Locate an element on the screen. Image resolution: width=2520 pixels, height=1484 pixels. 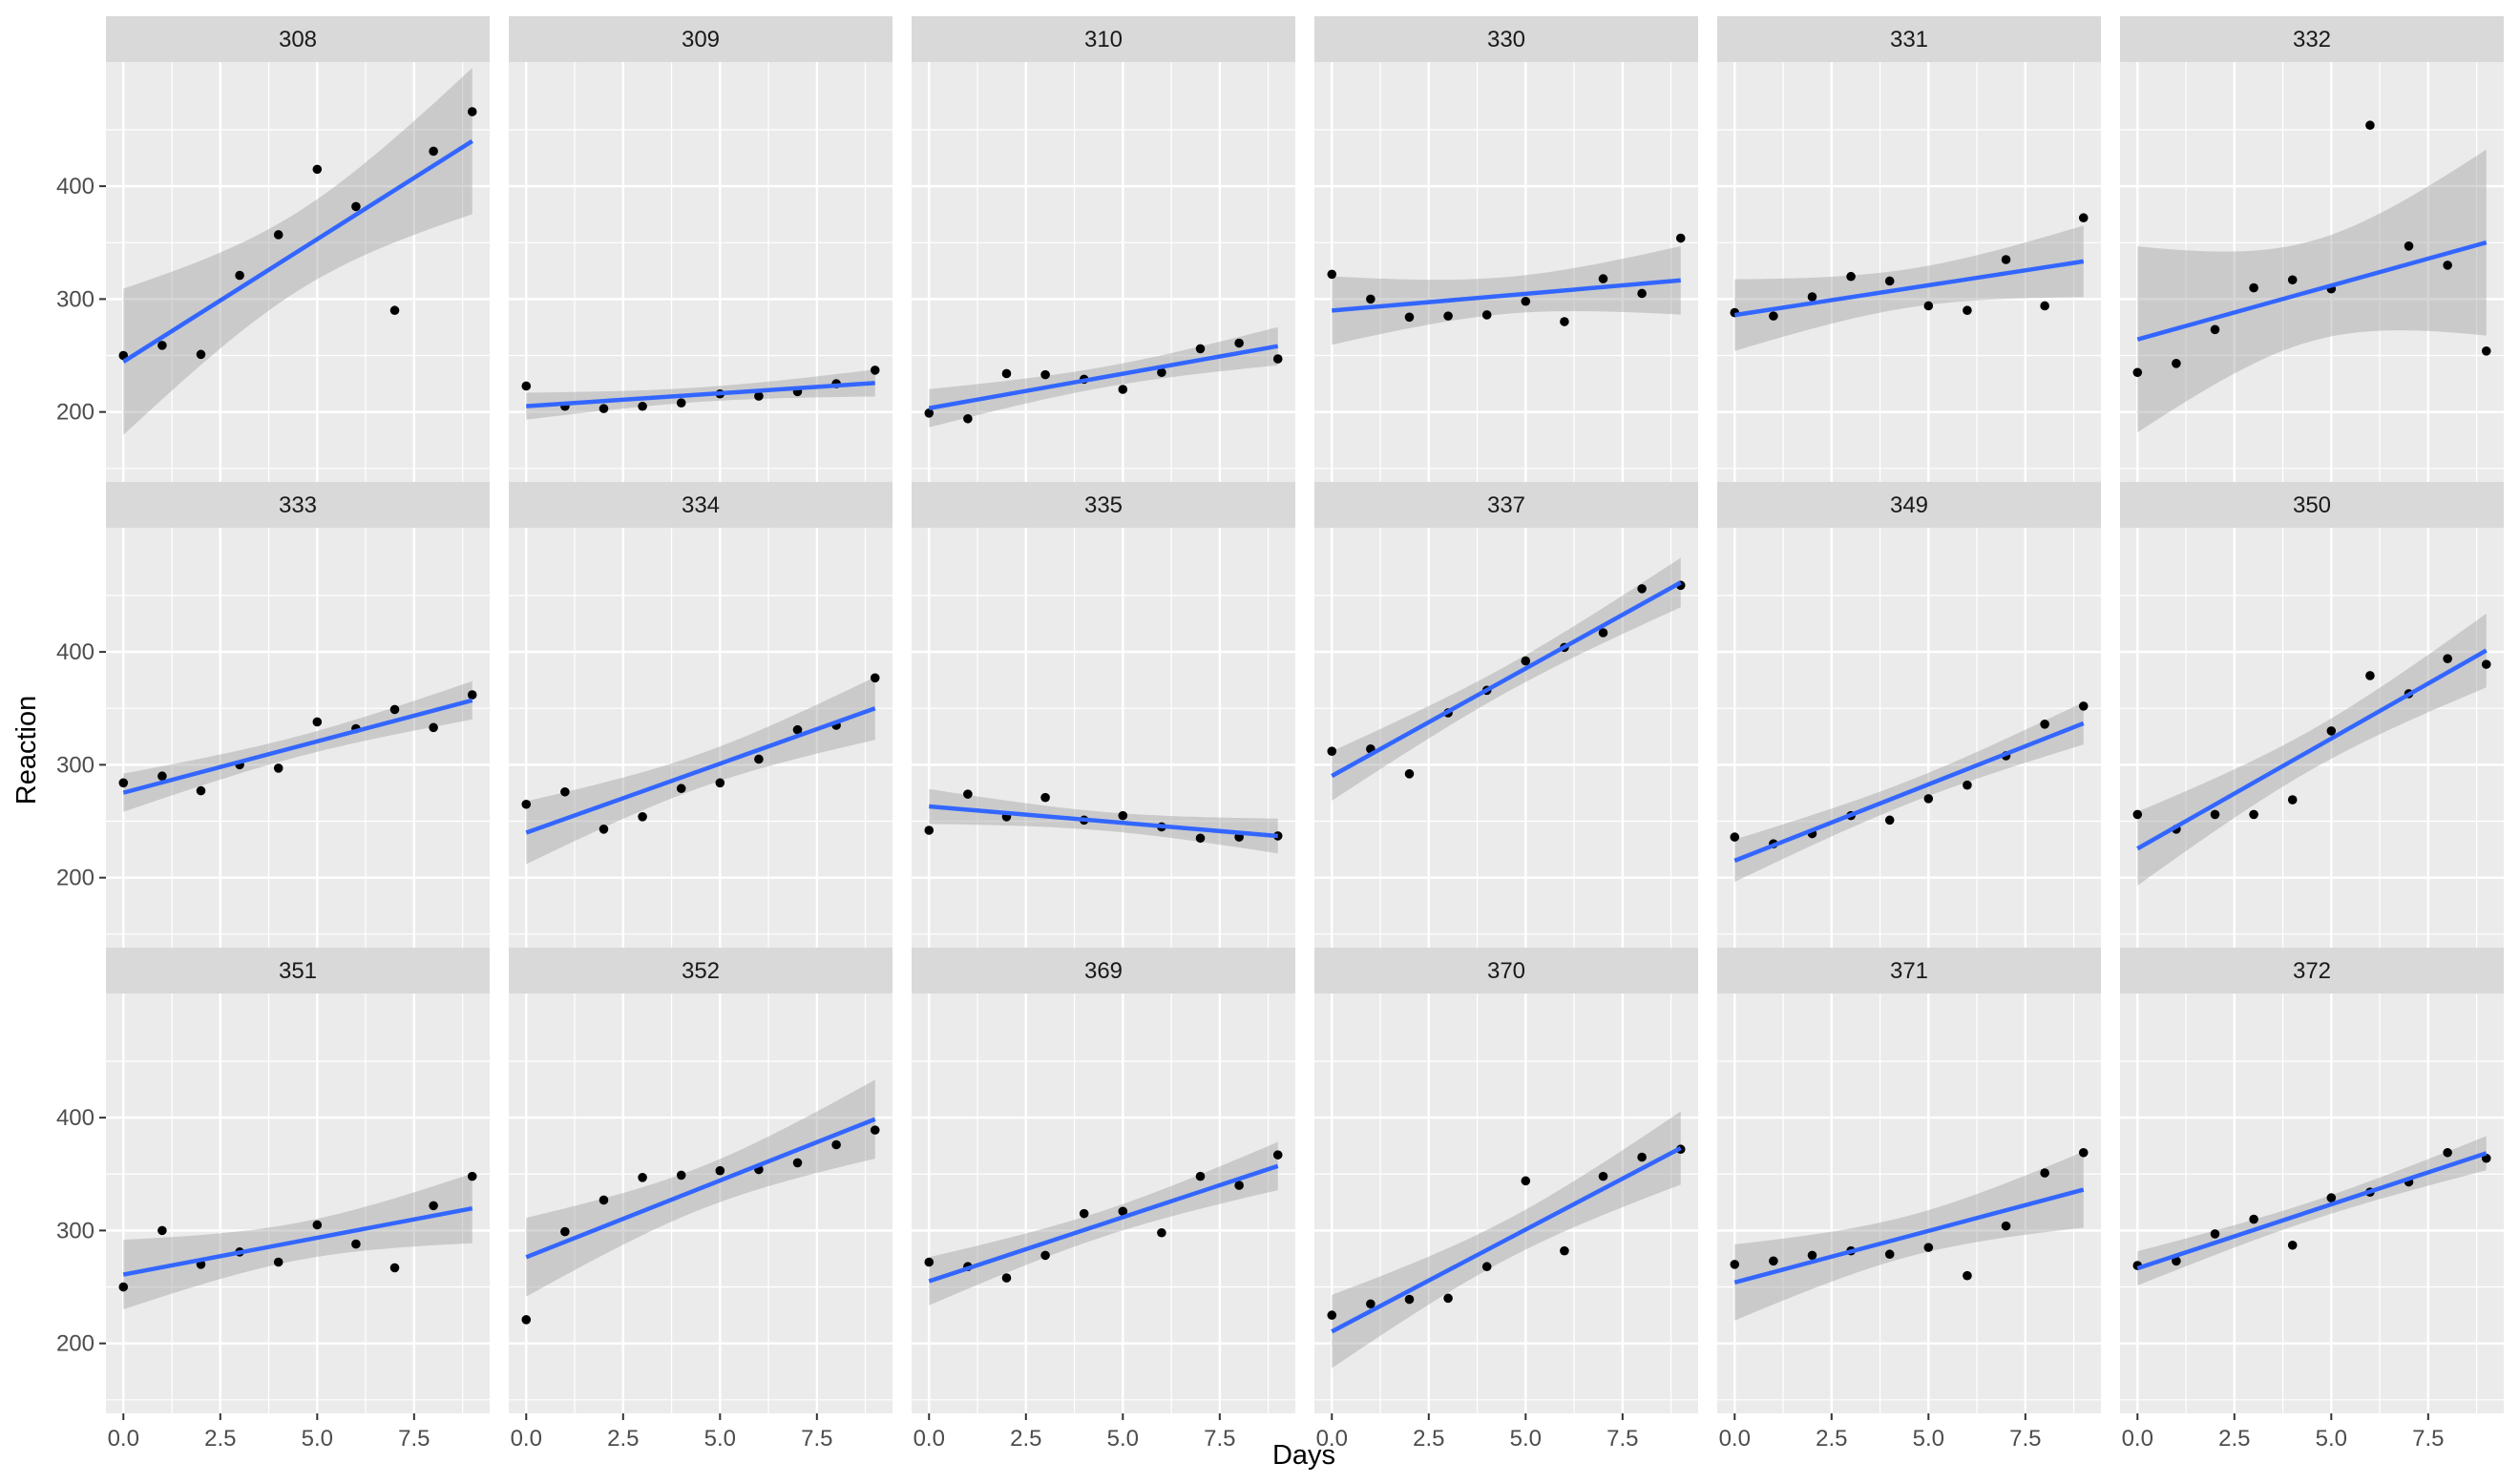
facet-panel-332: 332 is located at coordinates (2312, 249).